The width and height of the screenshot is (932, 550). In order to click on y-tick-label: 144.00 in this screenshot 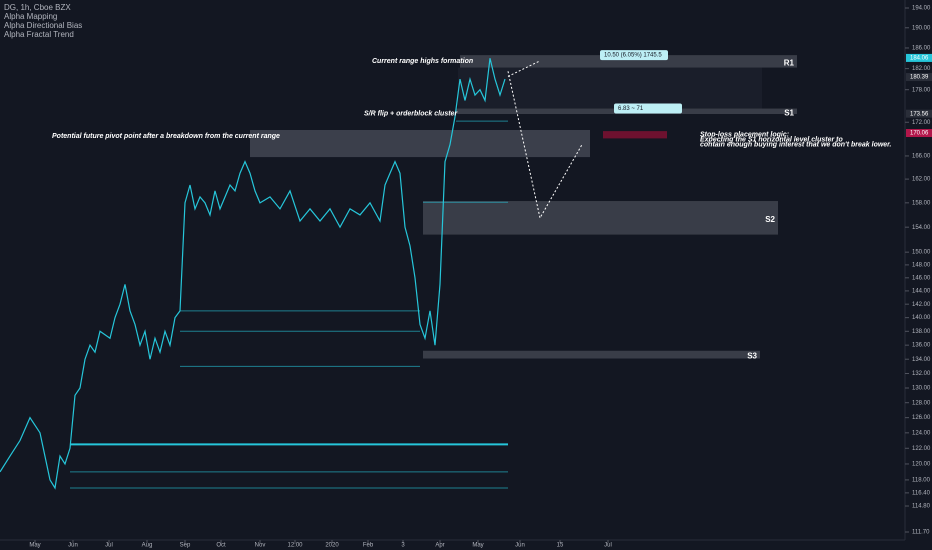, I will do `click(921, 291)`.